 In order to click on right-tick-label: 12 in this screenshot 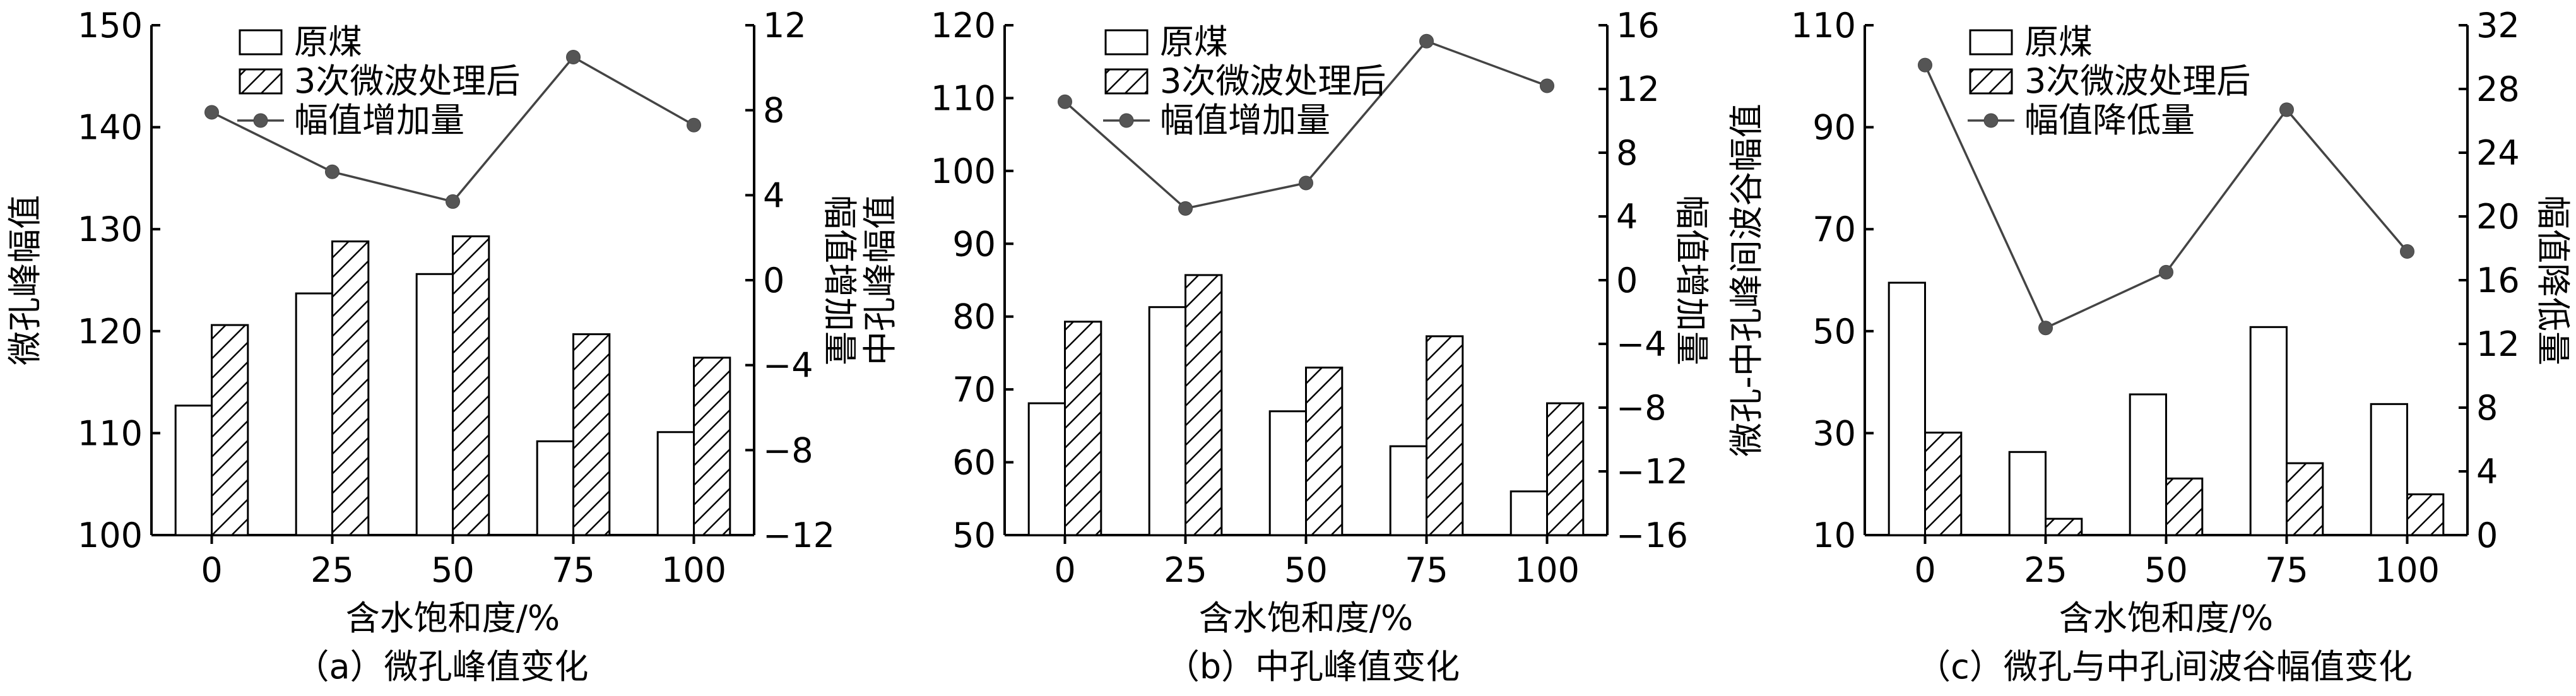, I will do `click(785, 26)`.